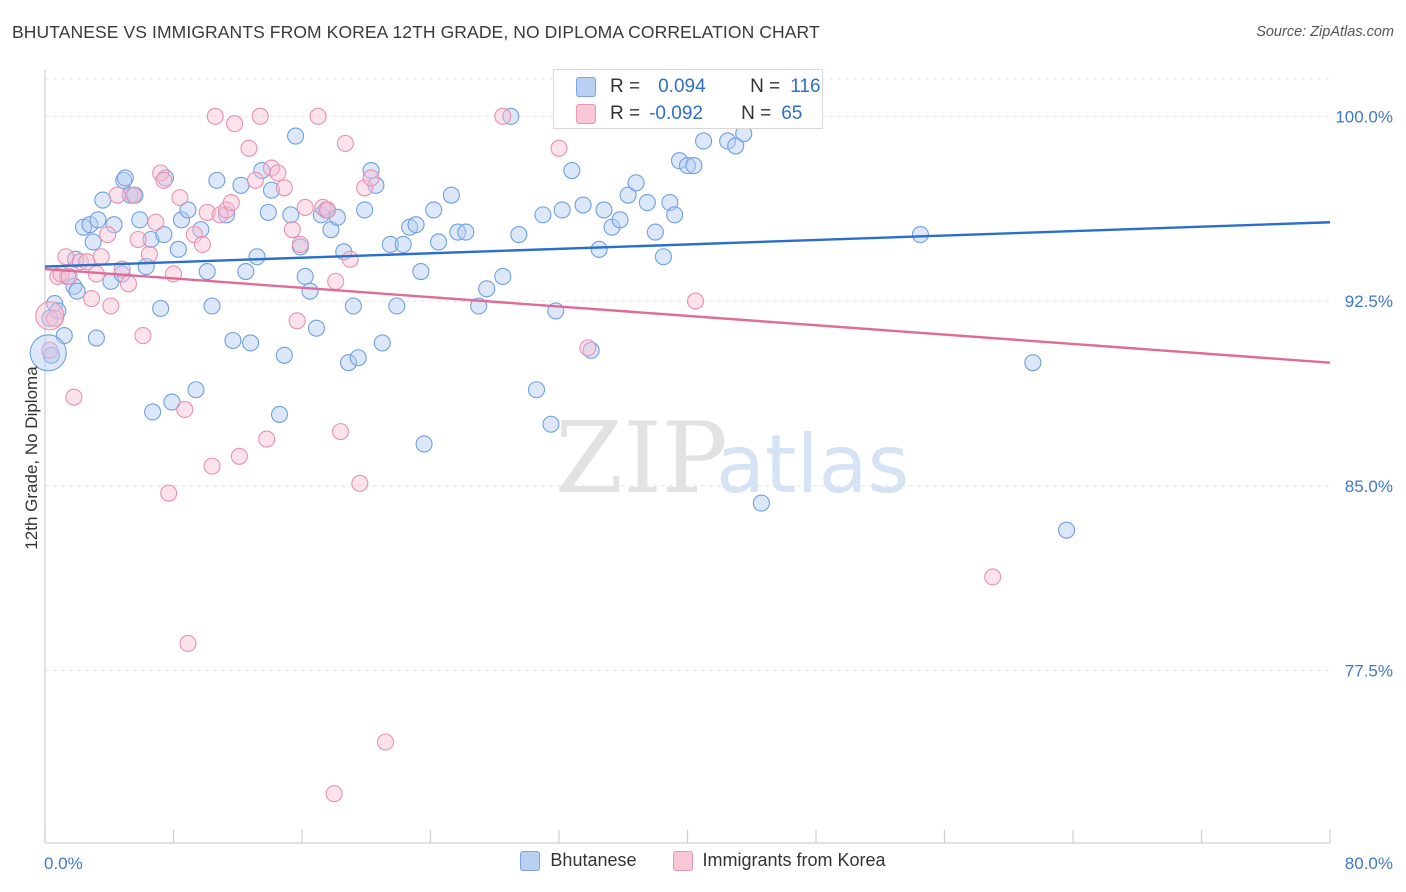  I want to click on legend-item-korea: Immigrants from Korea, so click(779, 860).